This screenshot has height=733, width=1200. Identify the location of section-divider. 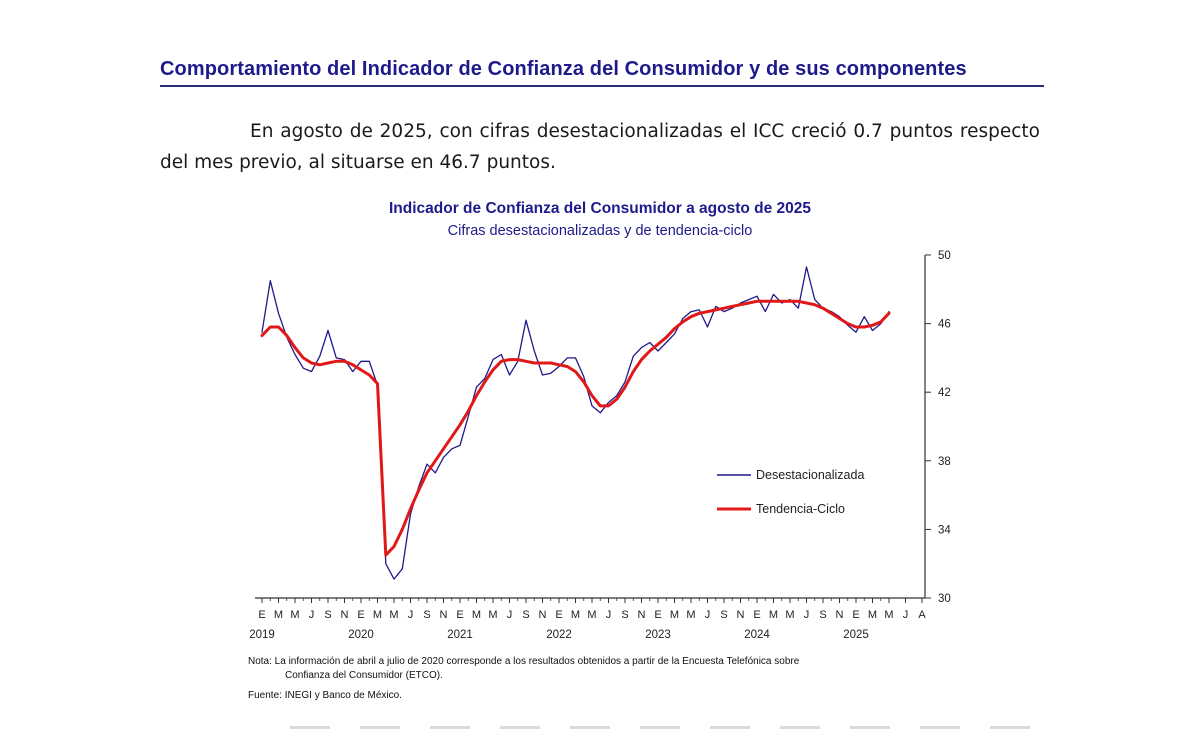
(602, 86).